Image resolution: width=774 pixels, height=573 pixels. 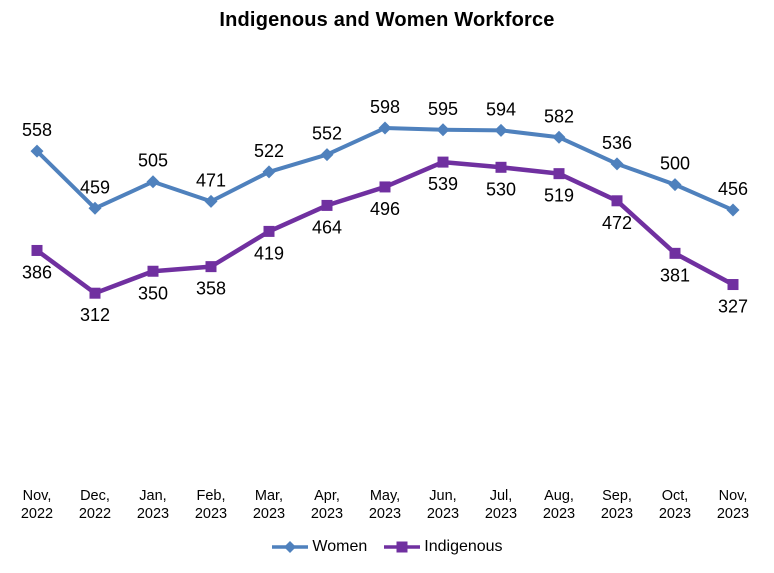 What do you see at coordinates (269, 151) in the screenshot?
I see `women-data-label: 522` at bounding box center [269, 151].